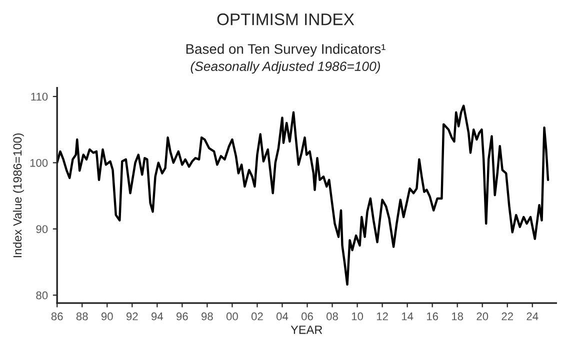  Describe the element at coordinates (182, 316) in the screenshot. I see `x-tick-label: 96` at that location.